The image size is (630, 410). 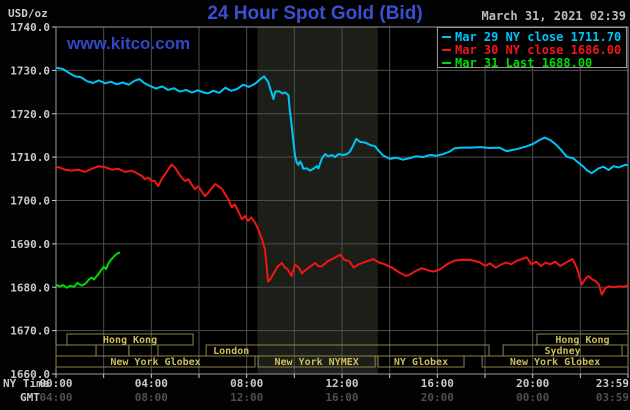 I want to click on x-axis-label-ny: 00:00, so click(x=55, y=383).